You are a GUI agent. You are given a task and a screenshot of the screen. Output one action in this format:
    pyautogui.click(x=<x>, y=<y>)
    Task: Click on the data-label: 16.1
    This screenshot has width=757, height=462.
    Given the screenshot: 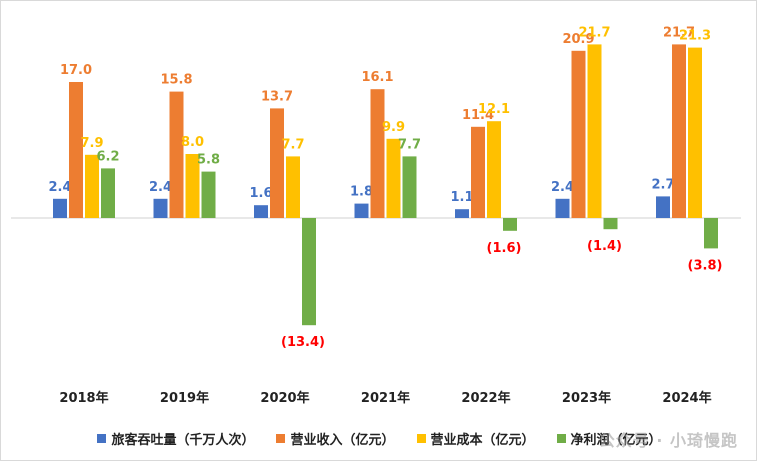 What is the action you would take?
    pyautogui.click(x=377, y=77)
    